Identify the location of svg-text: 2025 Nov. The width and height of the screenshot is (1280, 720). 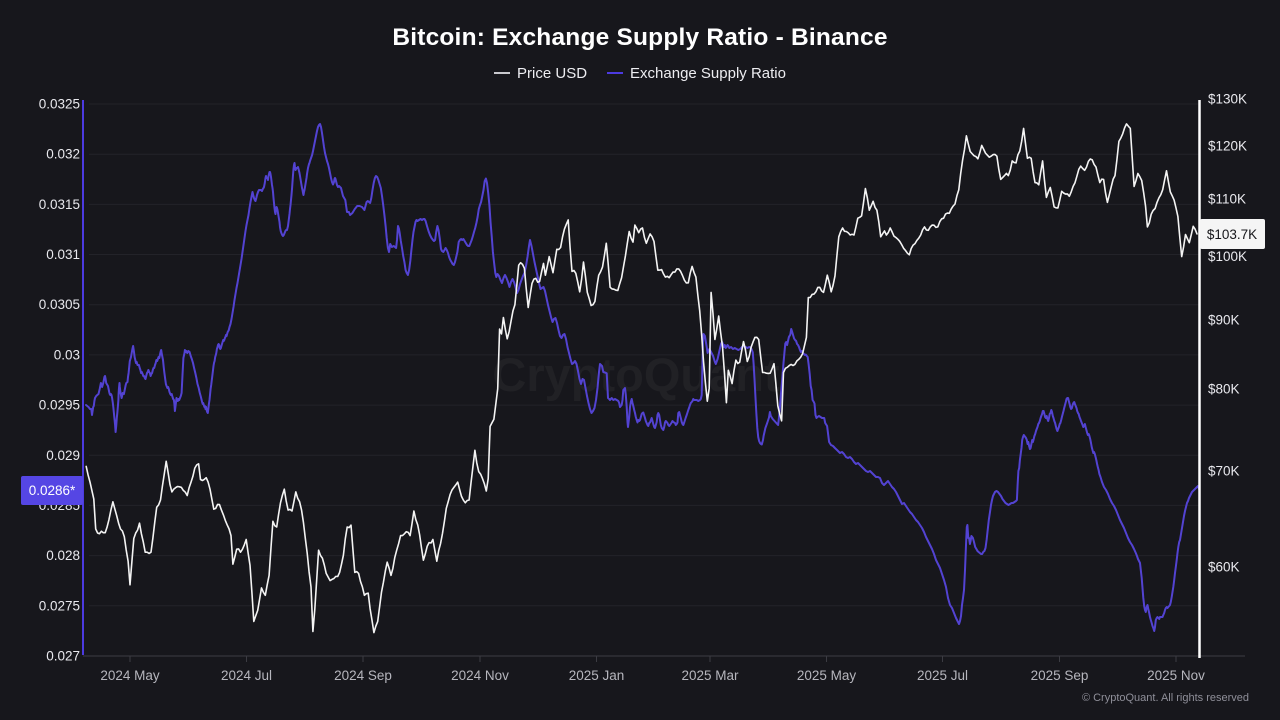
(1176, 675).